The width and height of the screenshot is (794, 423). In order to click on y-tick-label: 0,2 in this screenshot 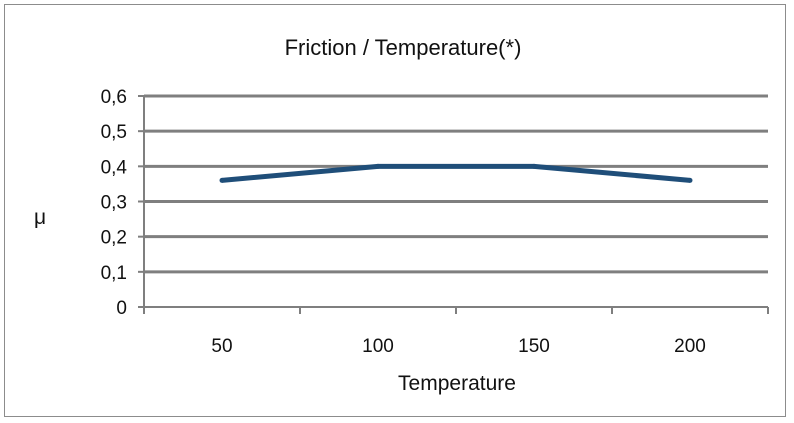, I will do `click(114, 238)`.